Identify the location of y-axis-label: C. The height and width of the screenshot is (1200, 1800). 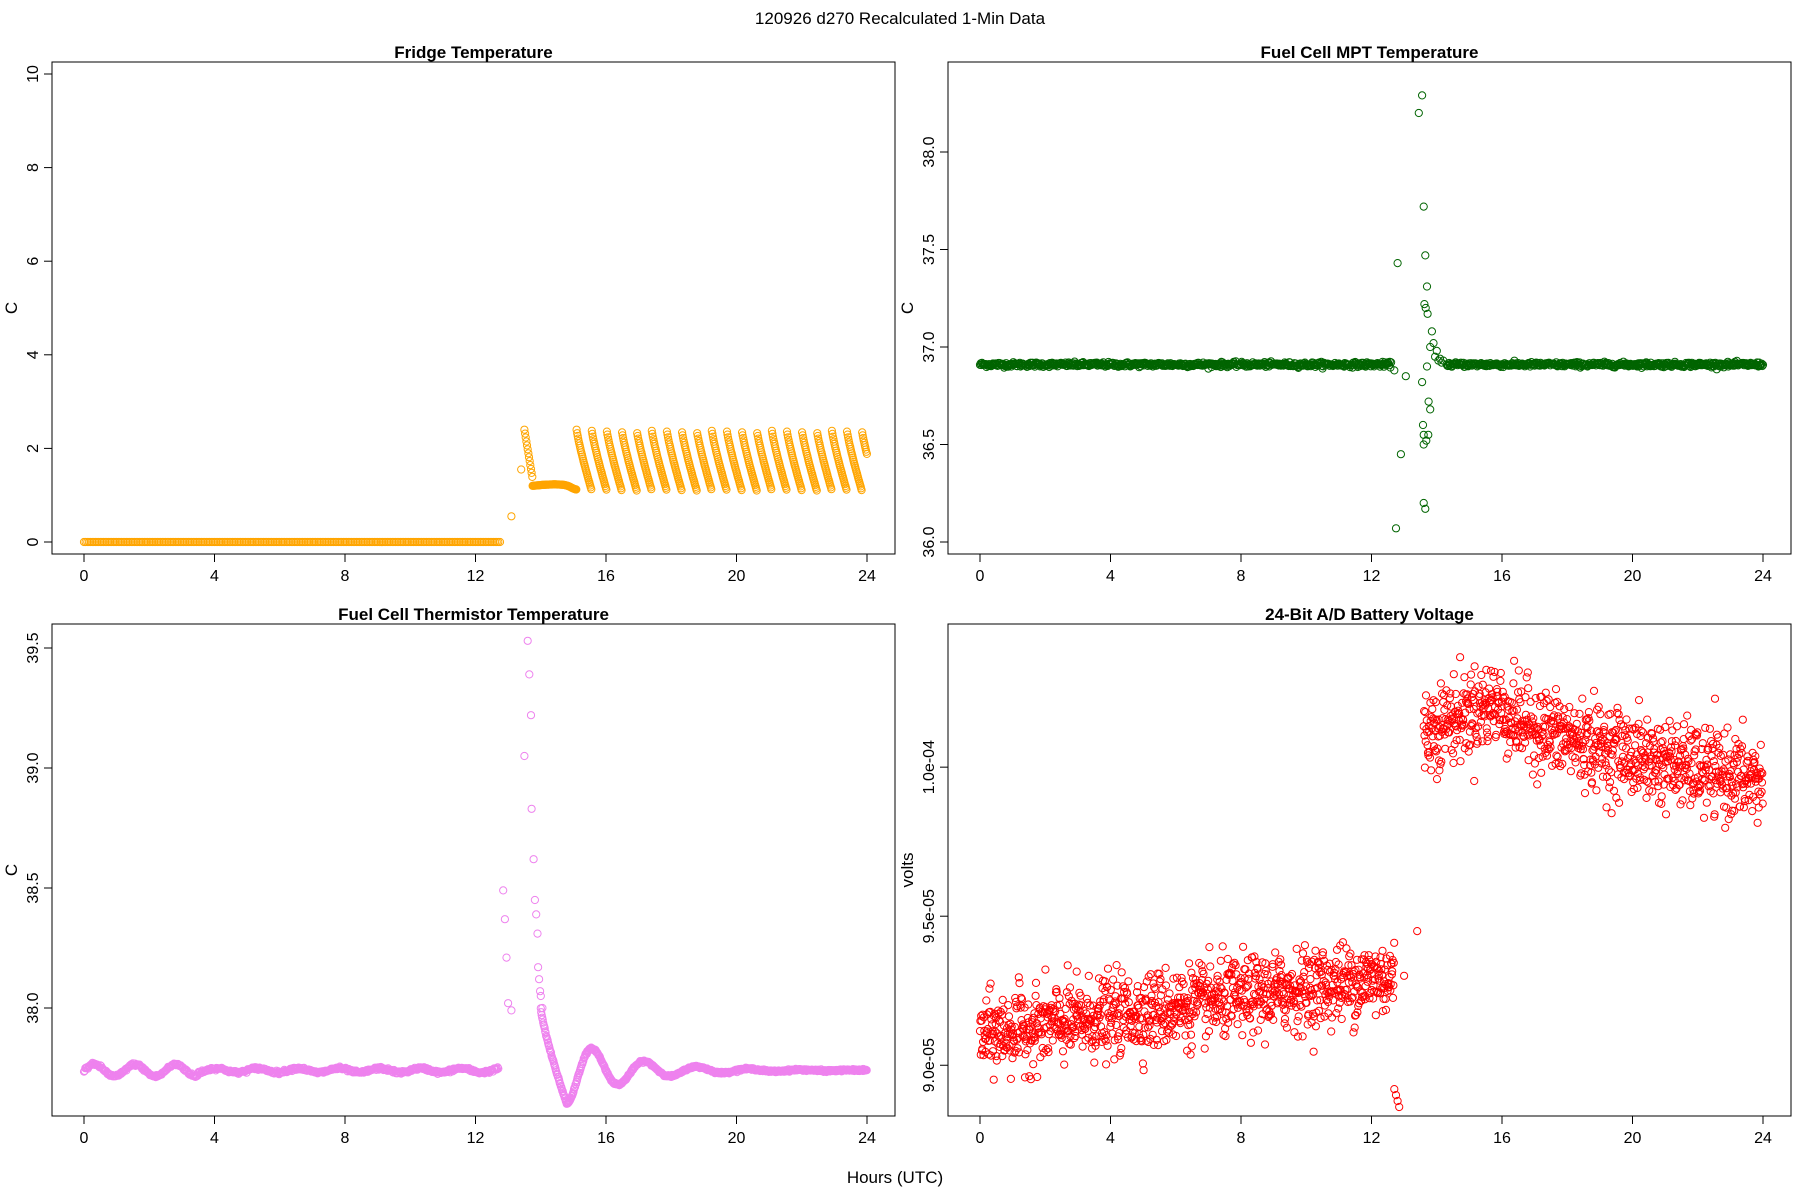
(907, 308).